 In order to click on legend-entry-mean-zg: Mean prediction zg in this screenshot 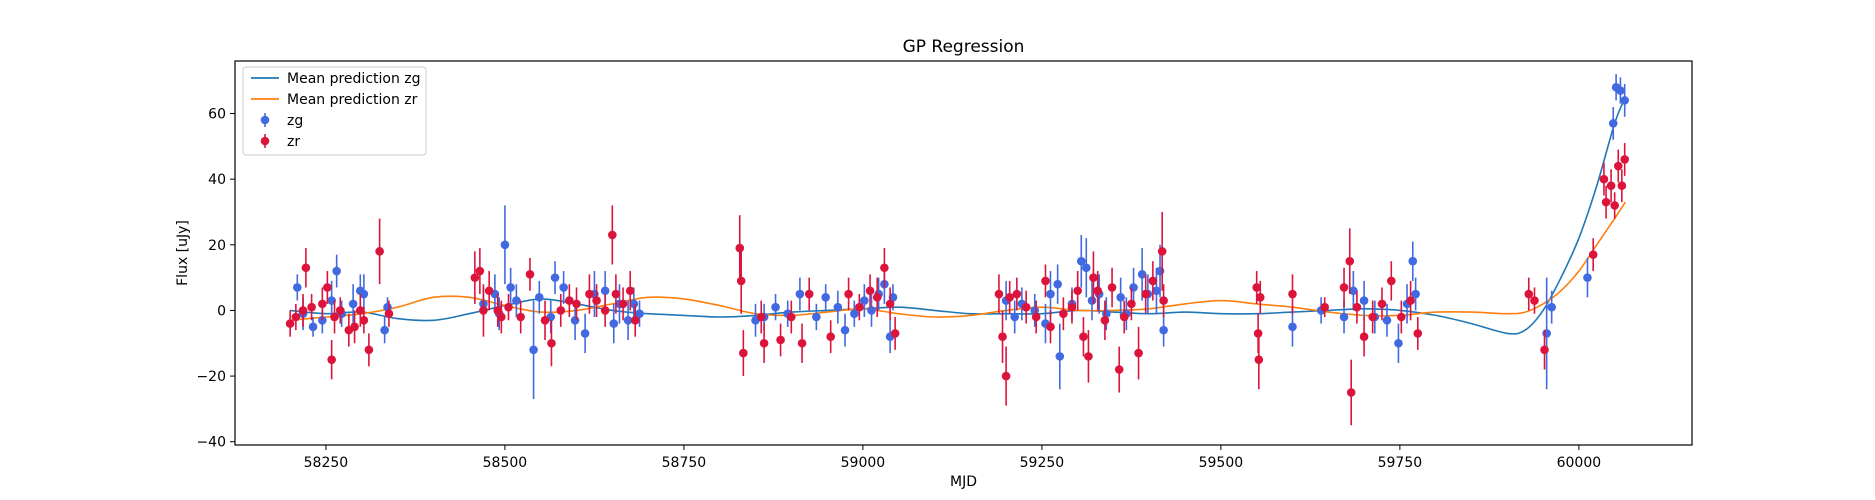, I will do `click(336, 79)`.